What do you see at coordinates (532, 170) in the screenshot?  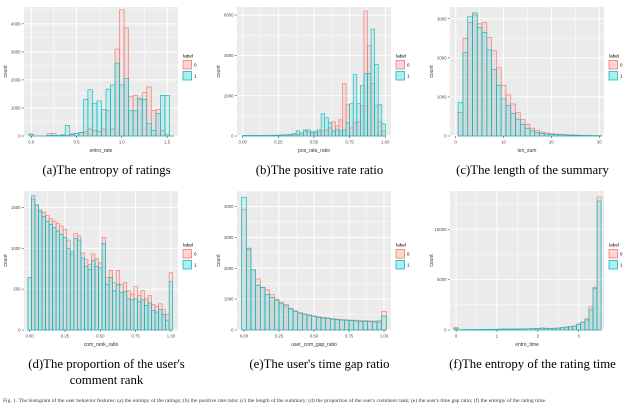 I see `subplot-c-caption: (c)The length of the summary` at bounding box center [532, 170].